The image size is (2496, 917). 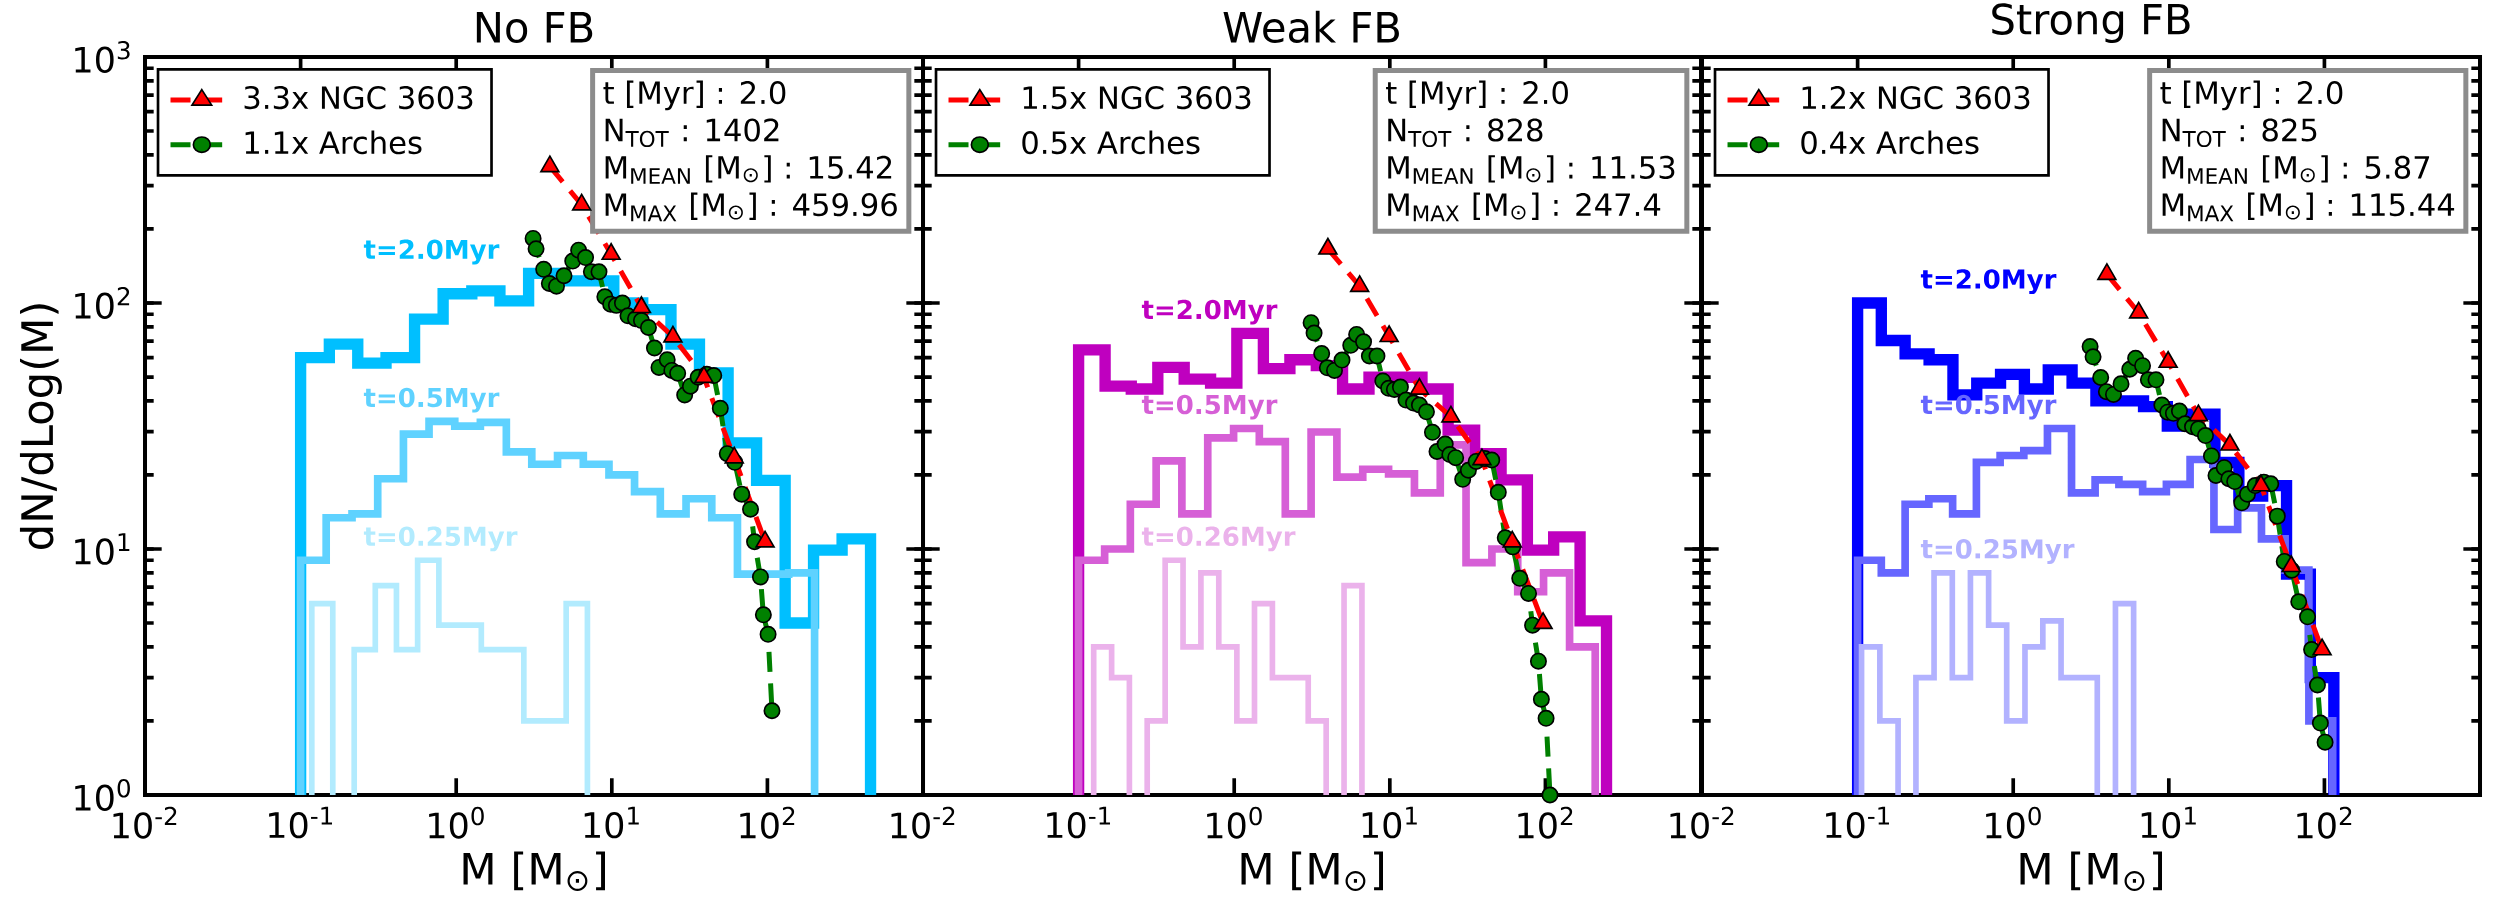 What do you see at coordinates (1890, 142) in the screenshot?
I see `legend-label: 0.4x Arches` at bounding box center [1890, 142].